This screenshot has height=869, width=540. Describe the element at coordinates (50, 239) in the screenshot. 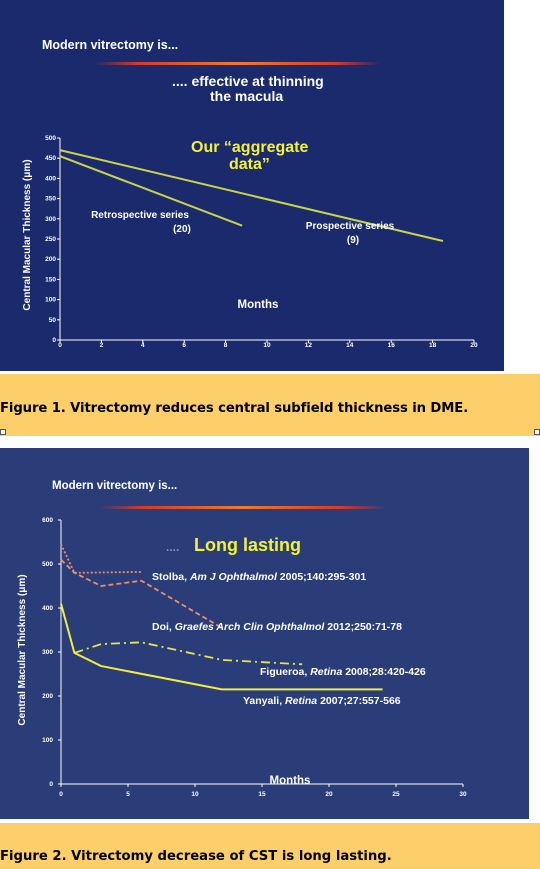

I see `y-tick-label: 250` at that location.